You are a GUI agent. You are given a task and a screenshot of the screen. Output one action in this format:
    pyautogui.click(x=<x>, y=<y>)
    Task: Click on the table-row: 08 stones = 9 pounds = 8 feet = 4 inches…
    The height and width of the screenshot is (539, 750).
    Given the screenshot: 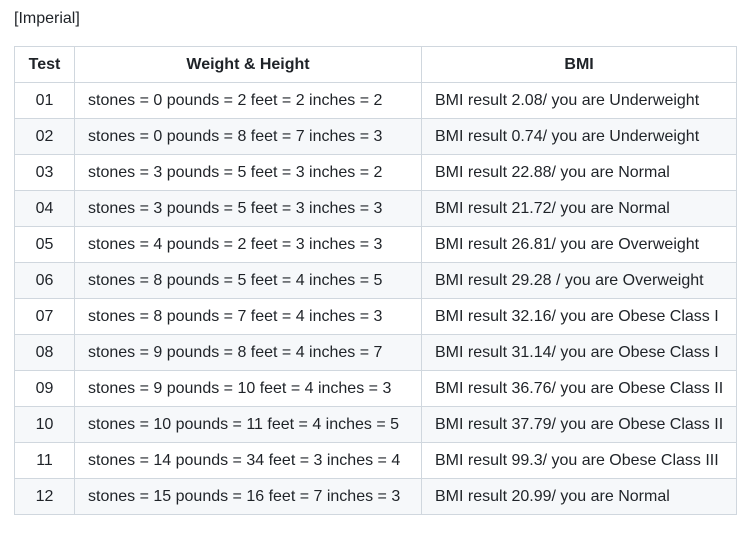 What is the action you would take?
    pyautogui.click(x=376, y=352)
    